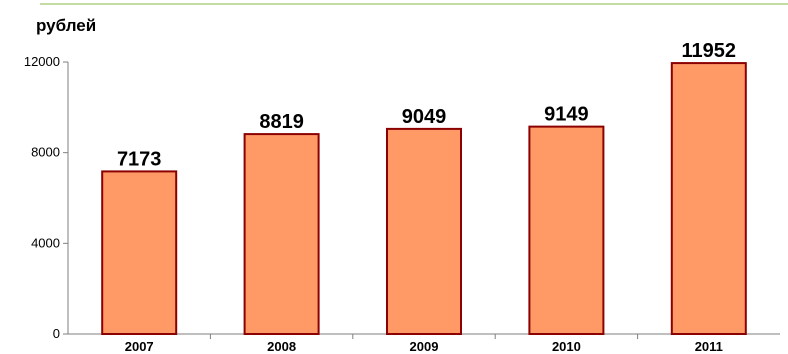  I want to click on x-label-2009: 2009, so click(424, 346).